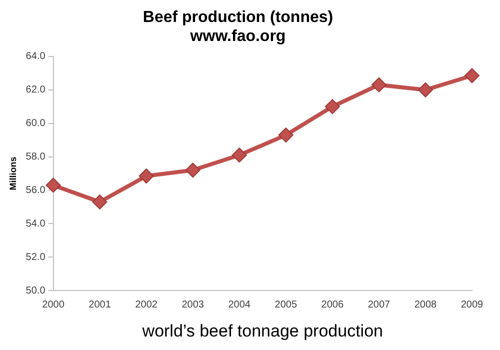  I want to click on x-tick-label: 2002, so click(146, 304).